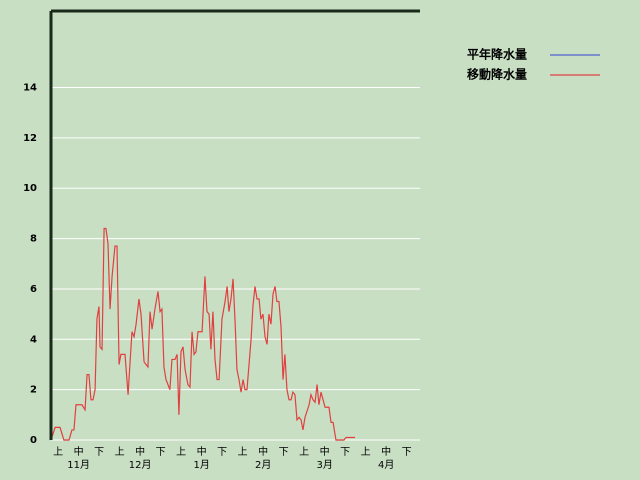 Image resolution: width=640 pixels, height=480 pixels. What do you see at coordinates (30, 88) in the screenshot?
I see `y-tick-label: 14` at bounding box center [30, 88].